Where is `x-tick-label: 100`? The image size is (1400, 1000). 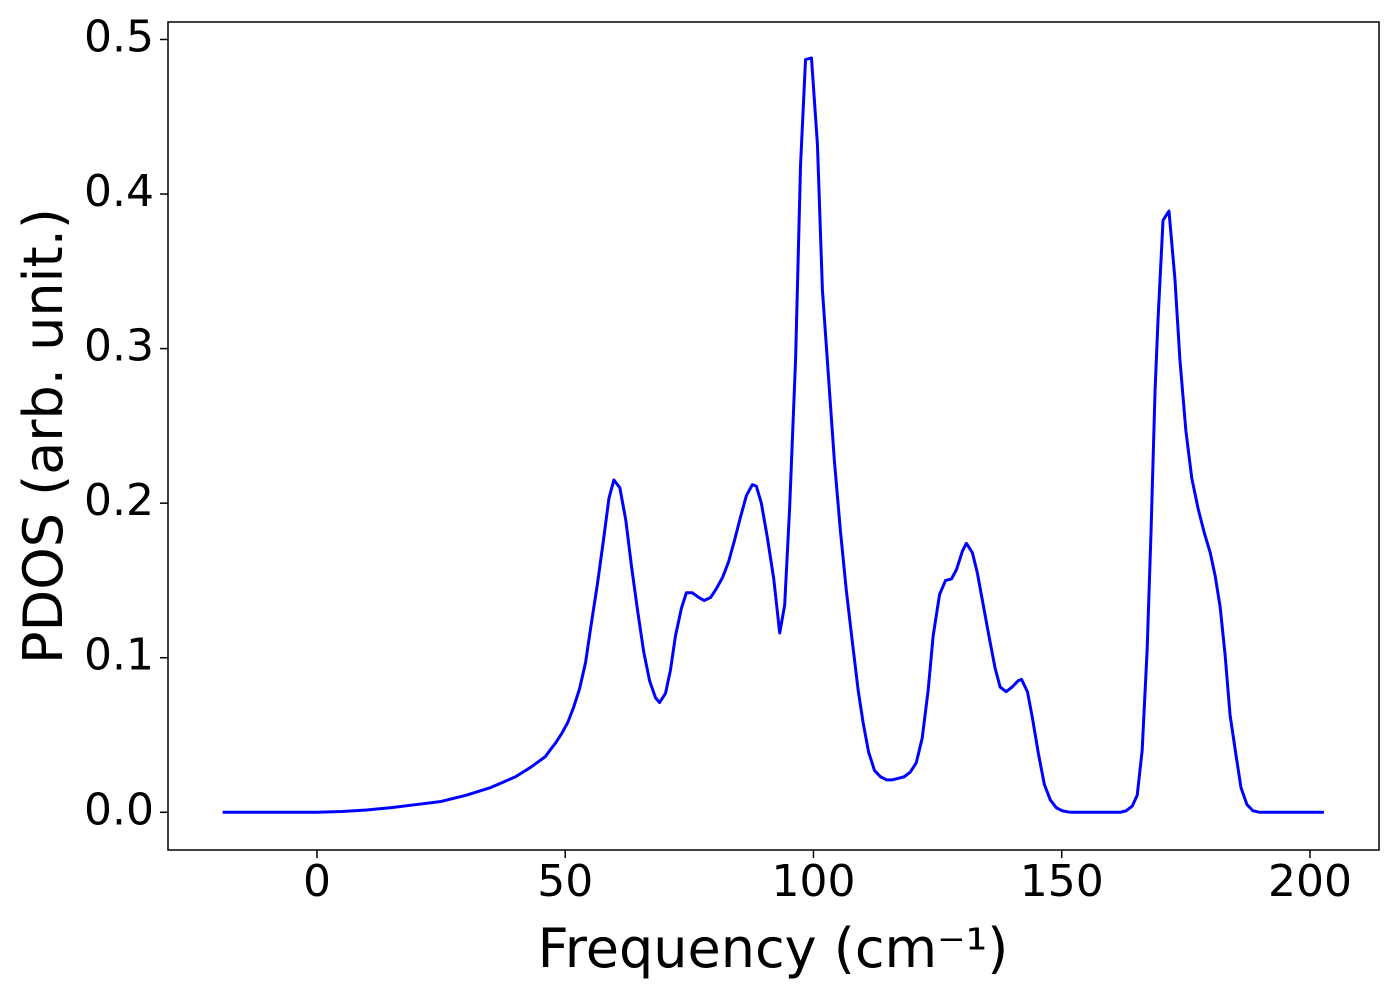
x-tick-label: 100 is located at coordinates (813, 881).